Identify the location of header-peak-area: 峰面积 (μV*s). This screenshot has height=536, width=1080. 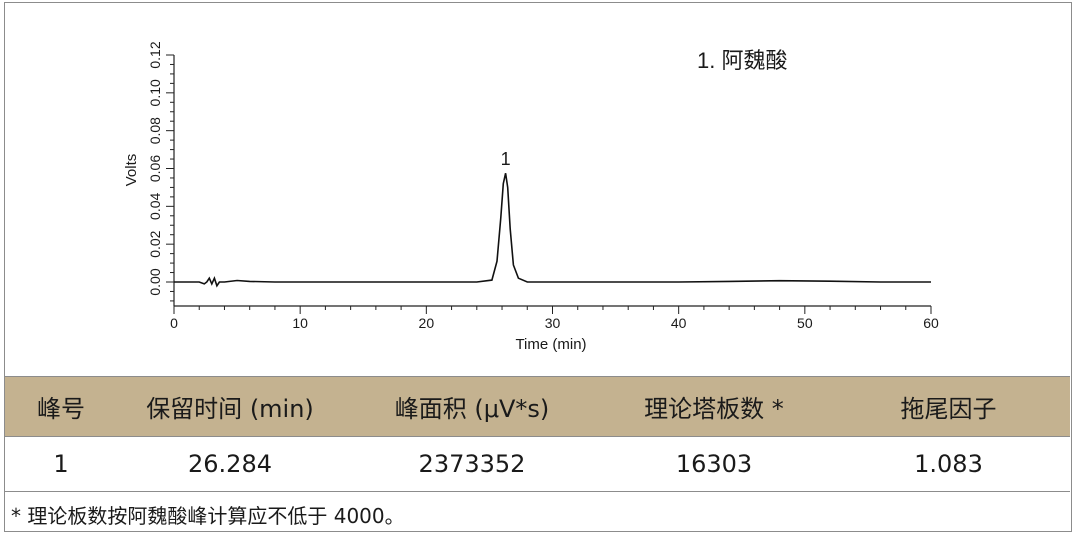
(472, 409).